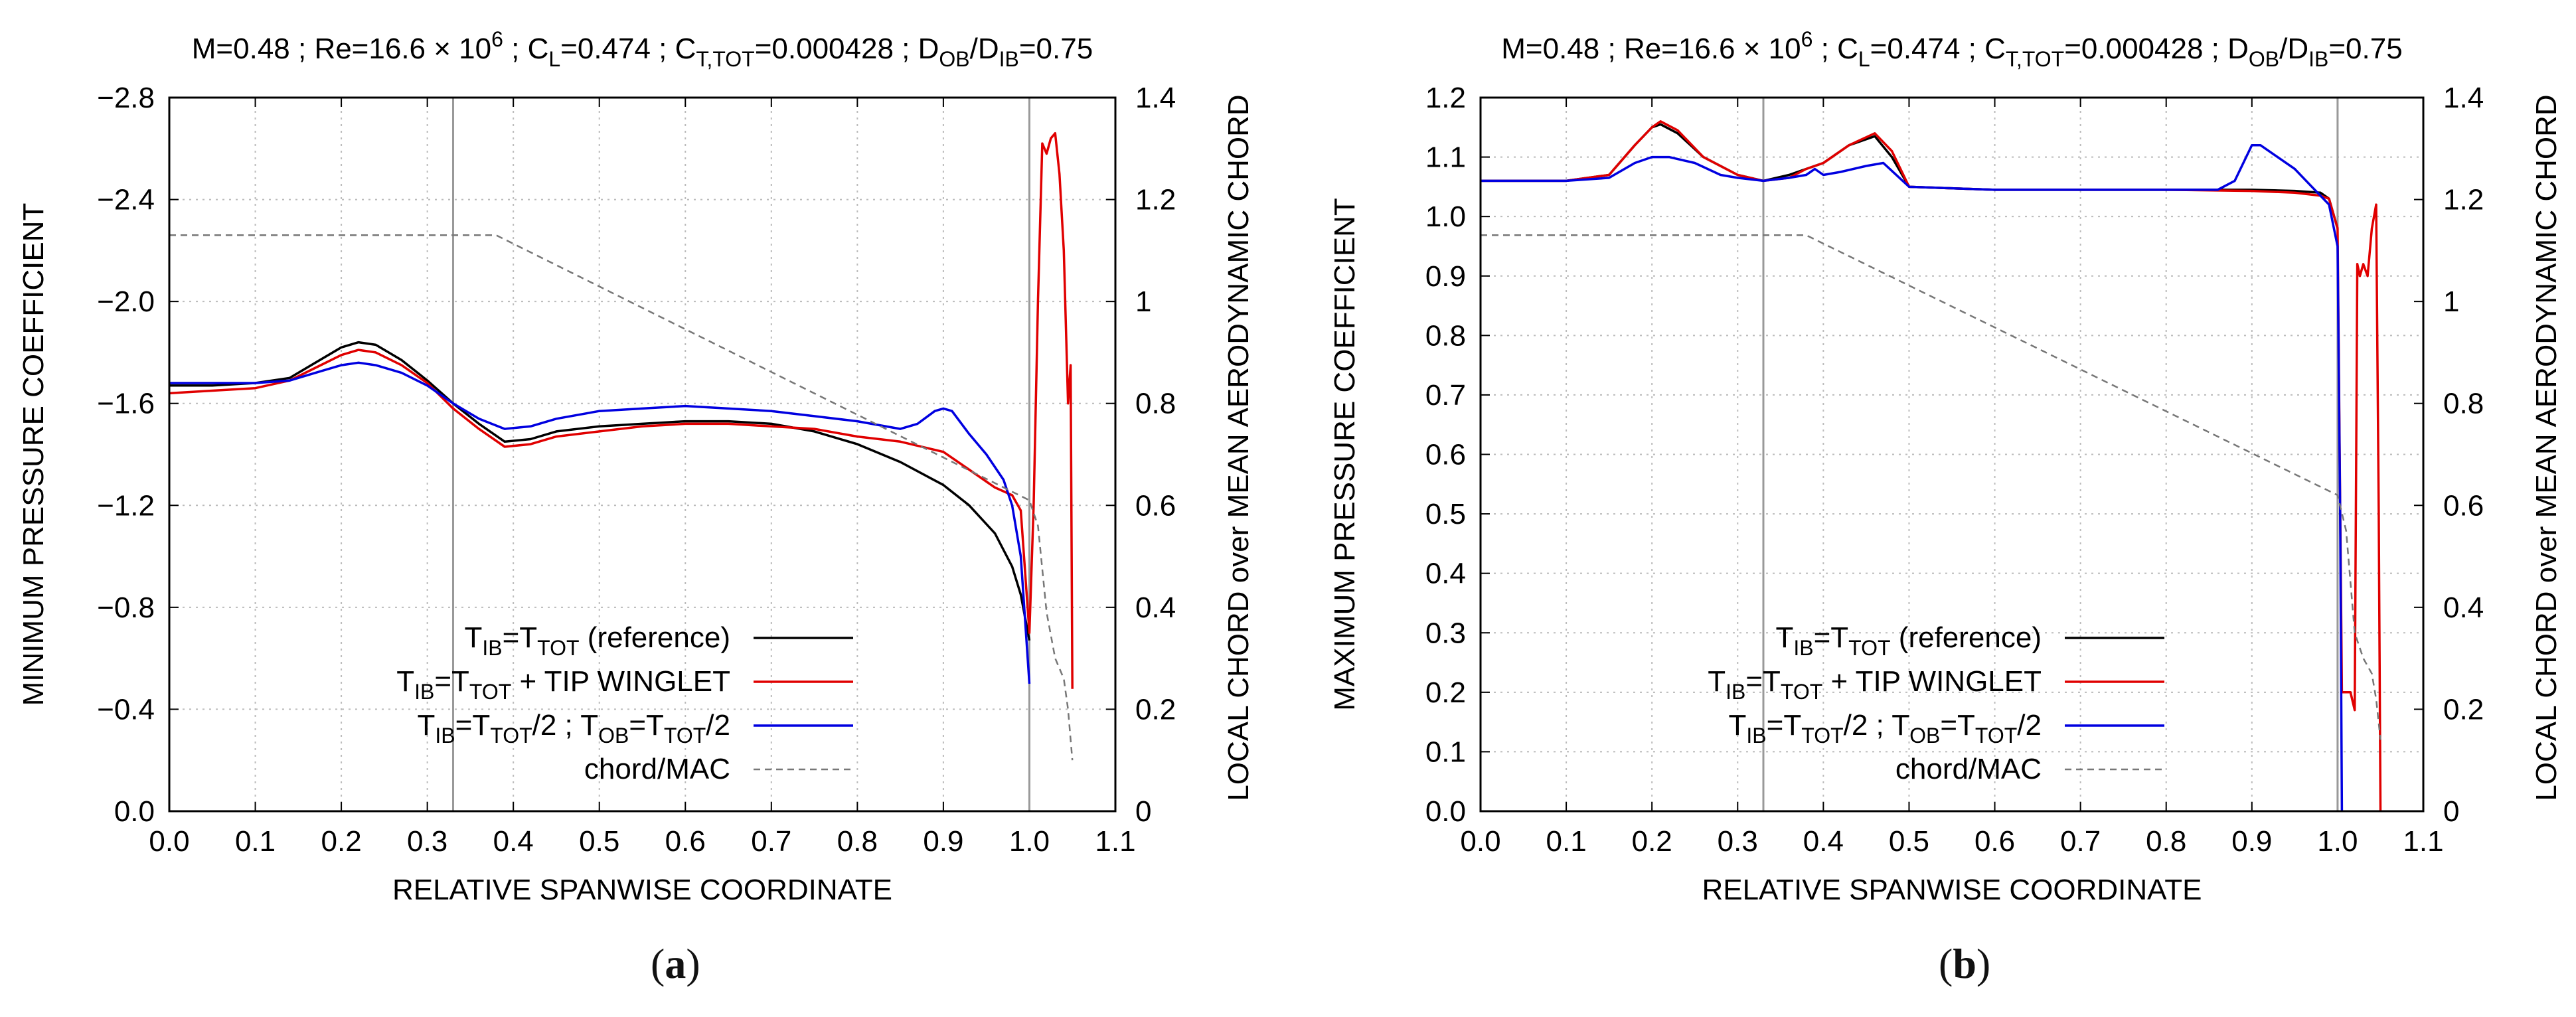 The height and width of the screenshot is (1017, 2576). Describe the element at coordinates (126, 709) in the screenshot. I see `y-tick-label: −0.4` at that location.